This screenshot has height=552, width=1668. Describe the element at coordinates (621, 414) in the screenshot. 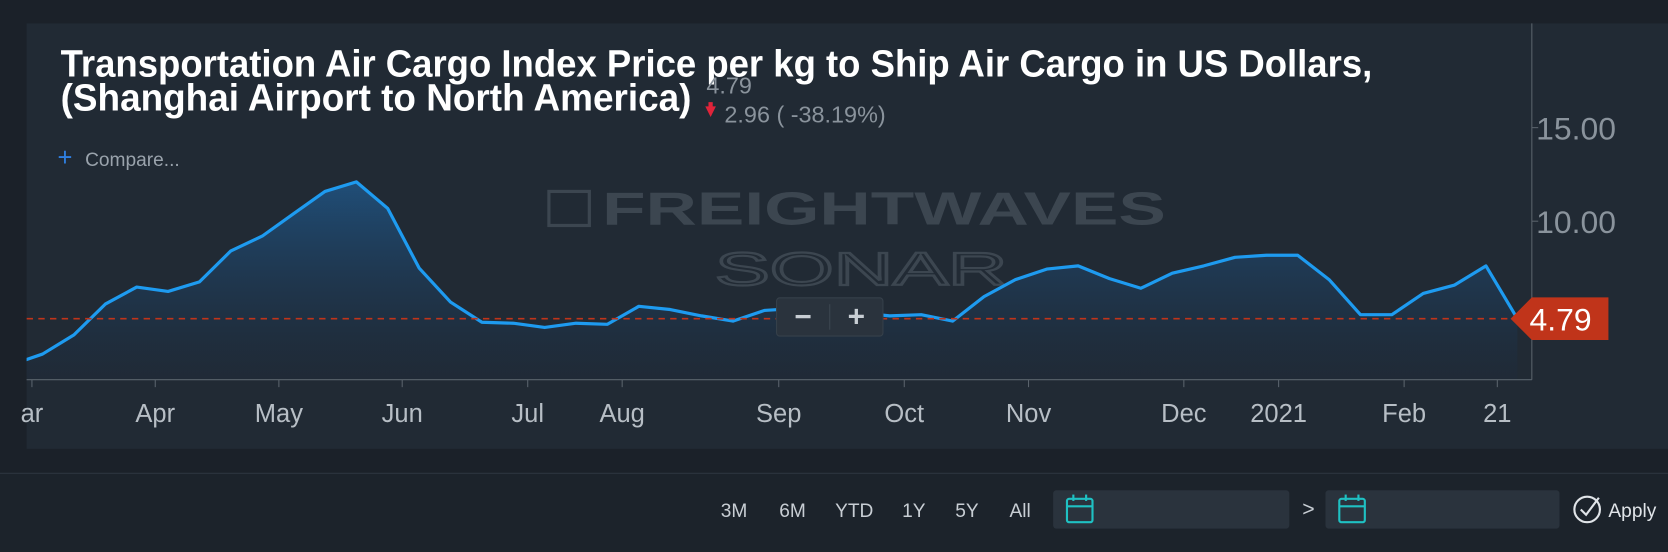

I see `x-tick-label: Aug` at that location.